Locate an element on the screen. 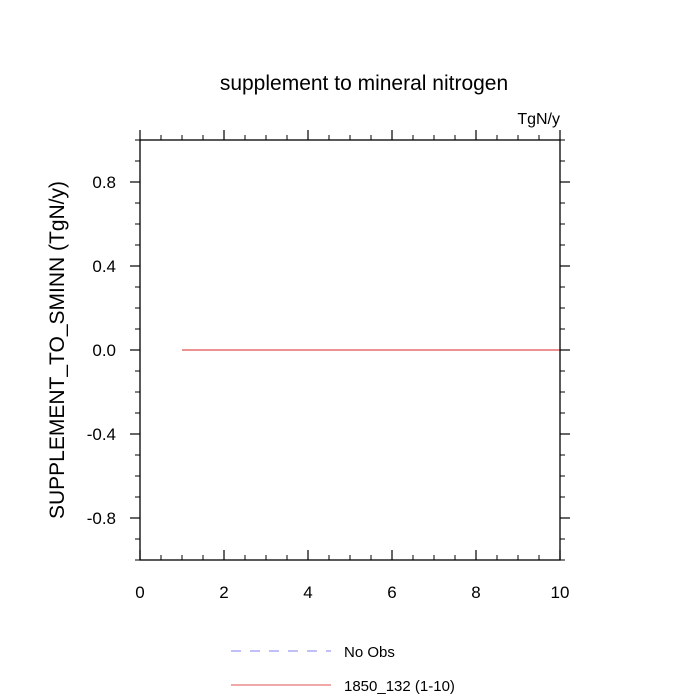 The width and height of the screenshot is (700, 700). y-tick-label: 0.0 is located at coordinates (104, 350).